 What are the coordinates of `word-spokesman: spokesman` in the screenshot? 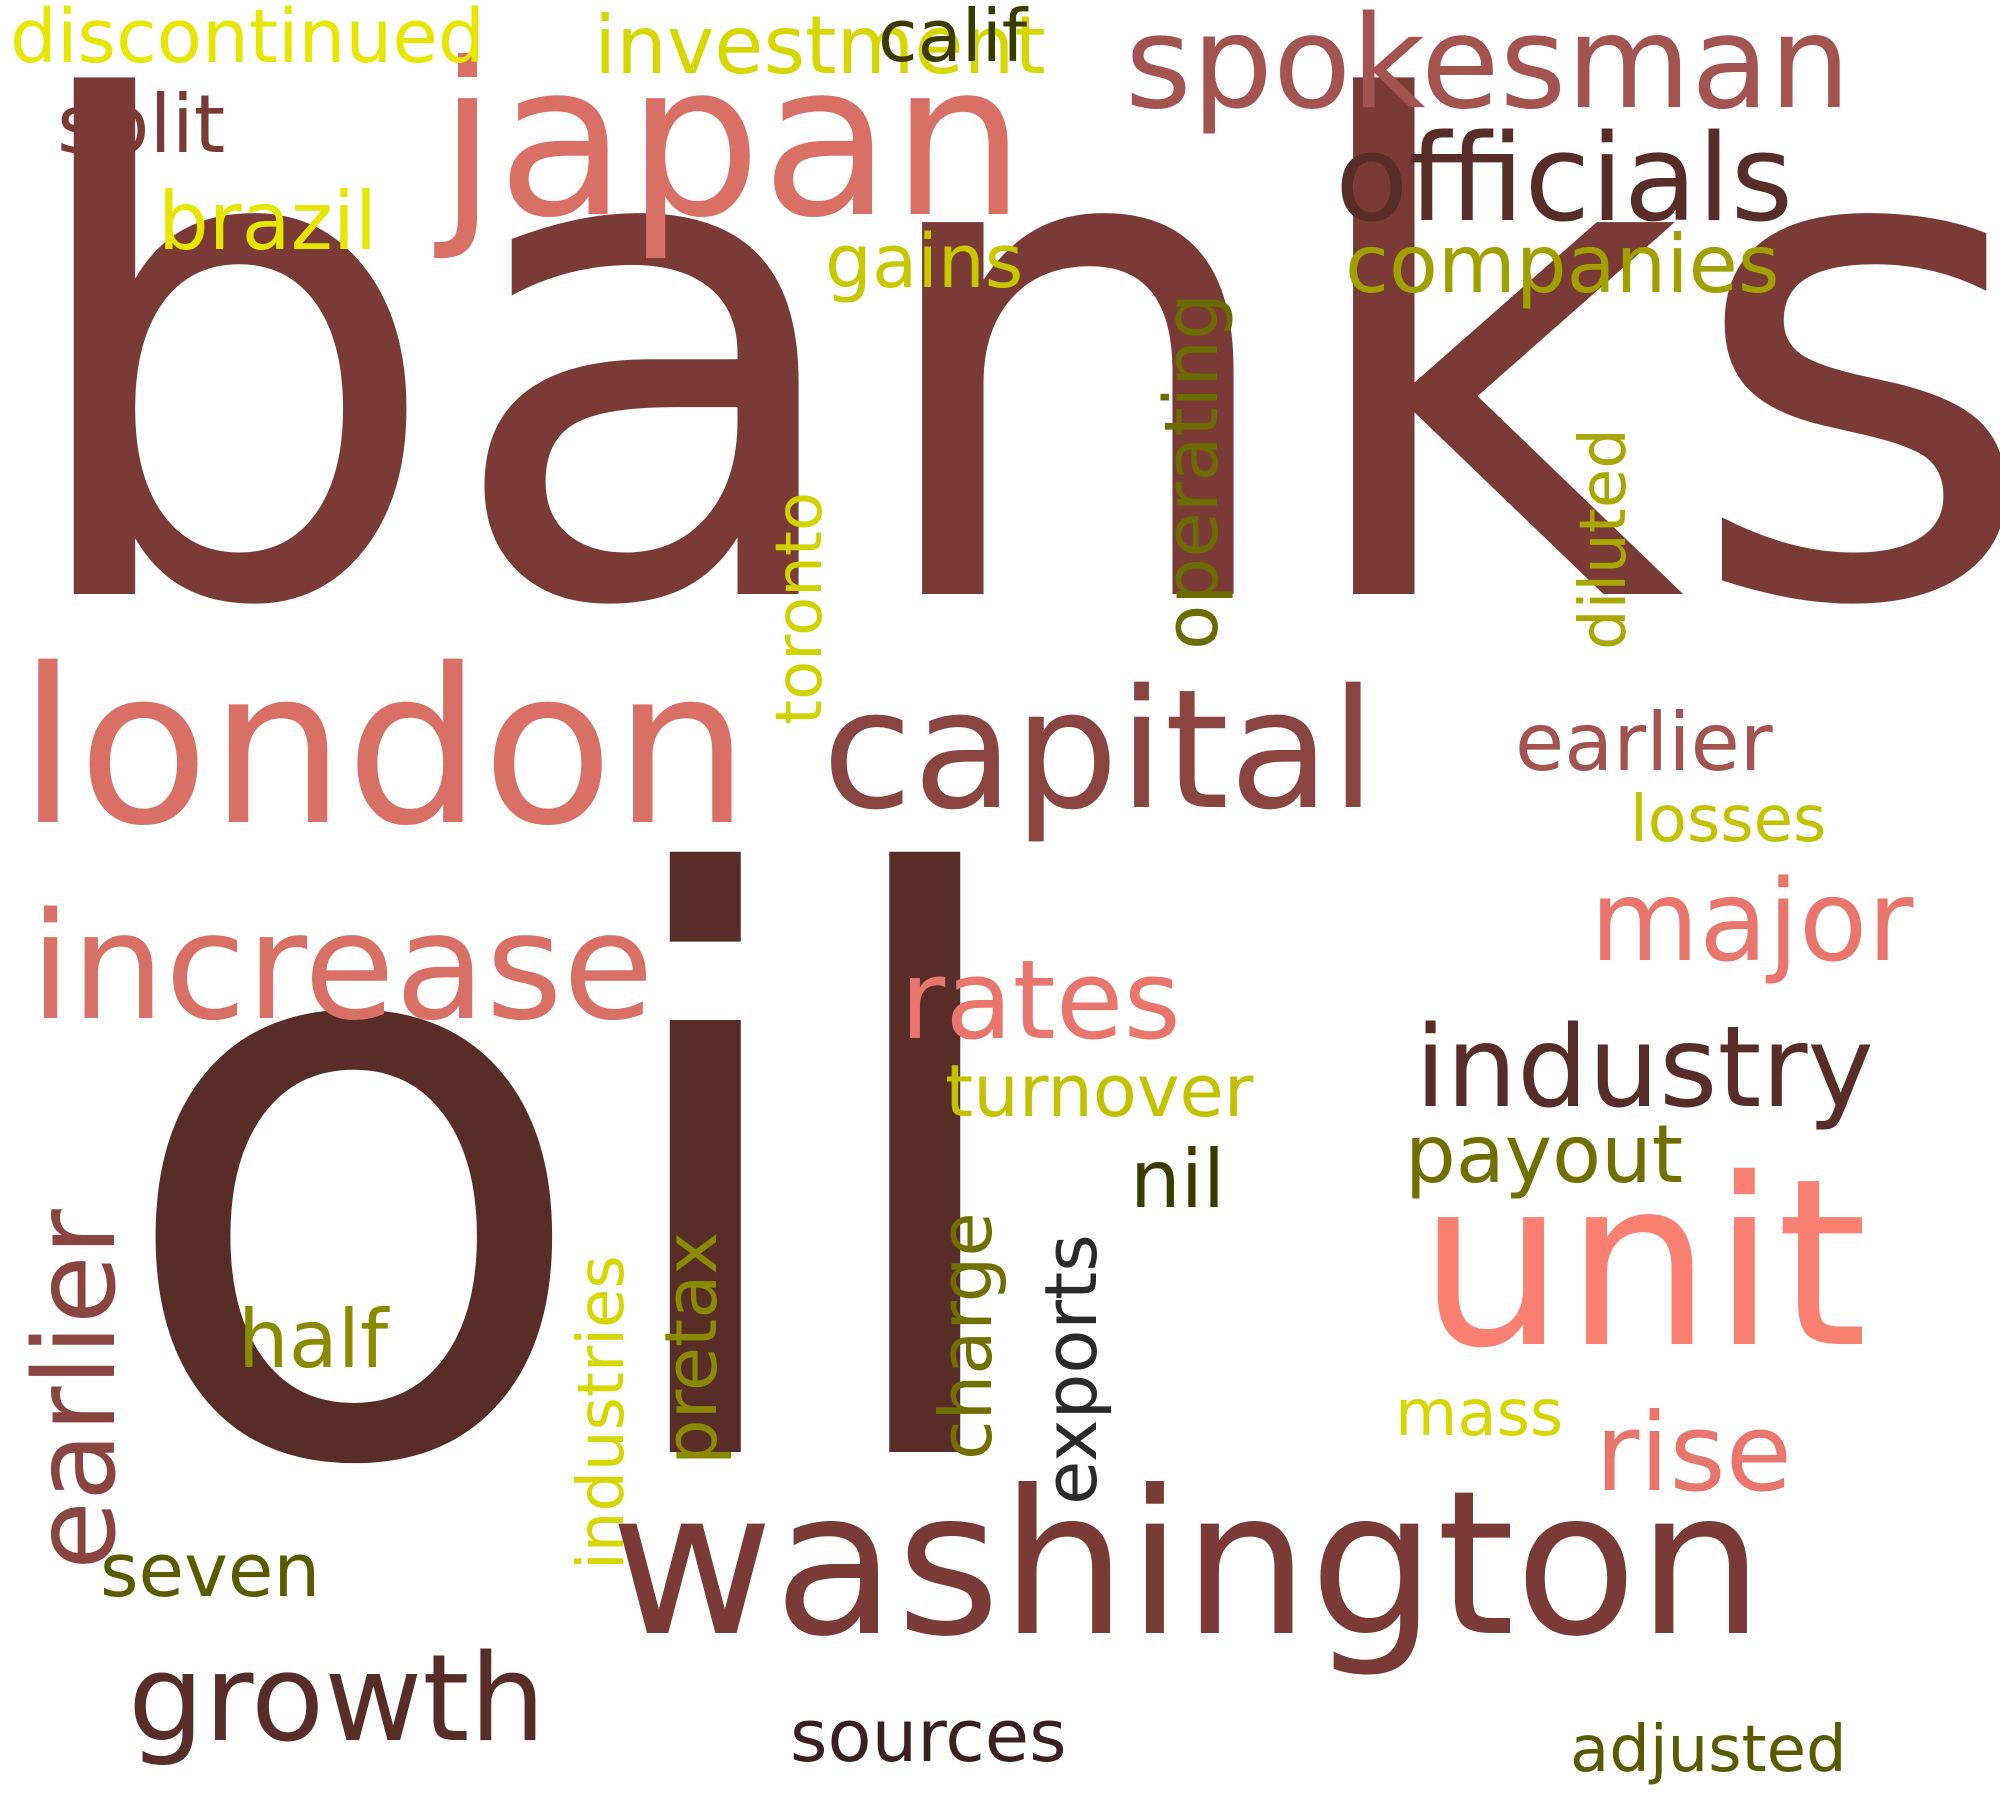 It's located at (1488, 69).